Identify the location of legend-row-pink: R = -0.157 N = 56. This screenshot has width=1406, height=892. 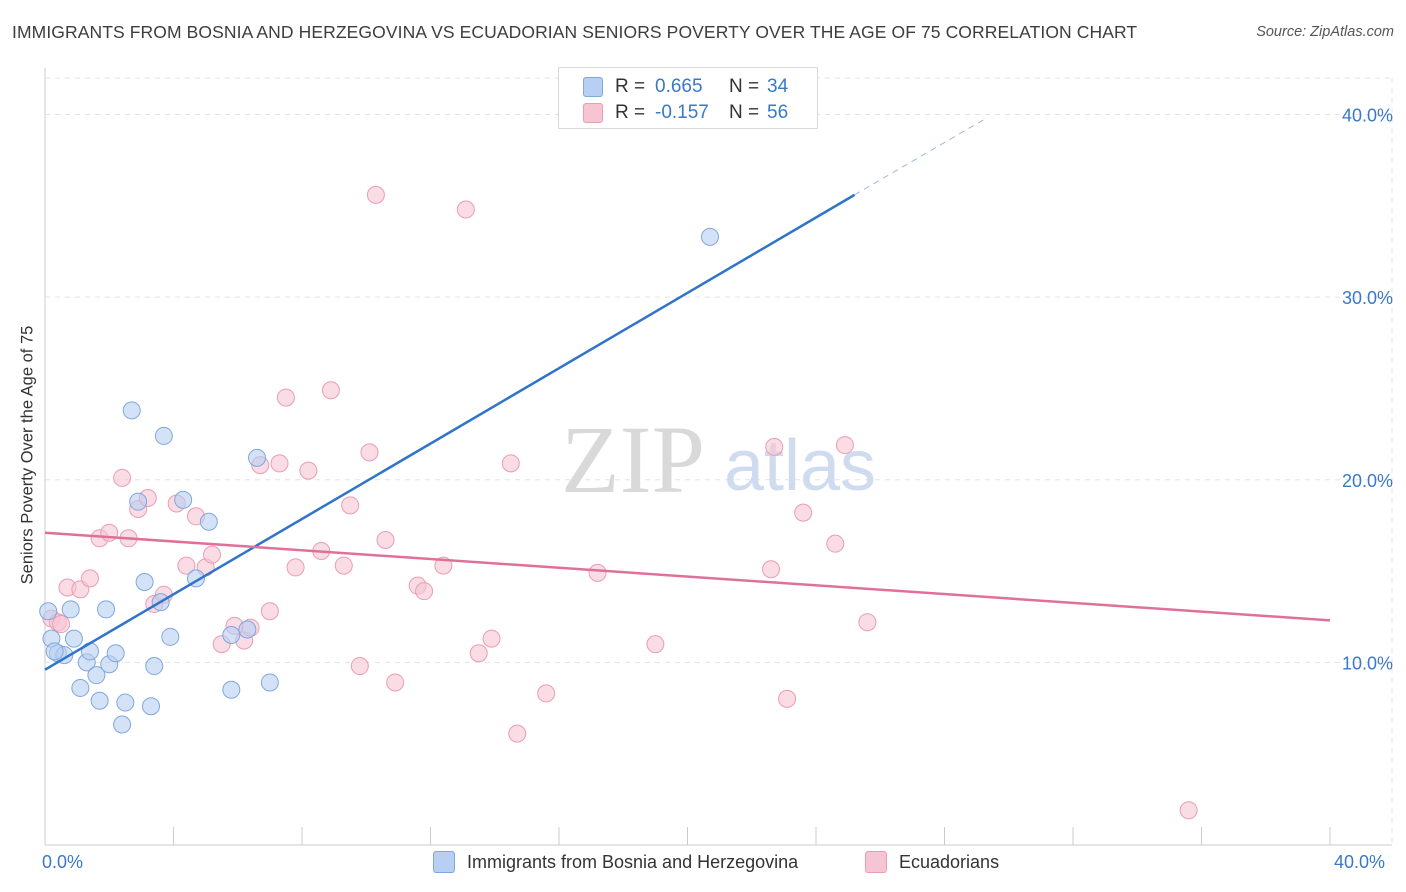
(685, 113).